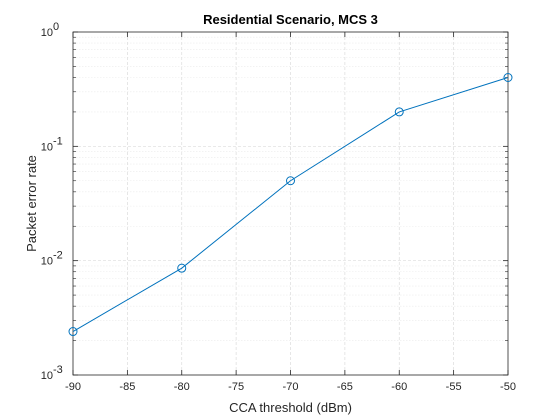 The height and width of the screenshot is (420, 560). I want to click on x-tick-label: -85, so click(127, 387).